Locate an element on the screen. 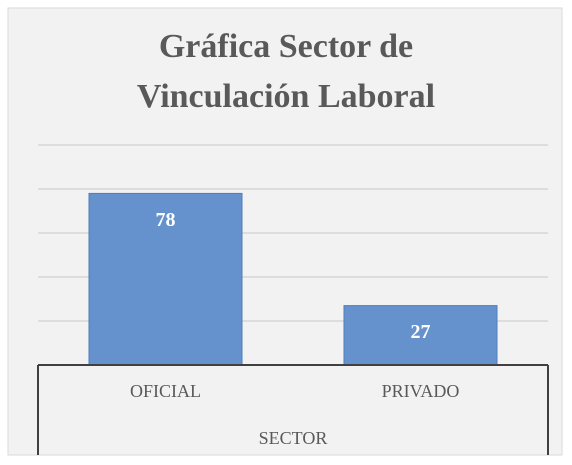 The width and height of the screenshot is (572, 465). x-tick-label: PRIVADO is located at coordinates (421, 391).